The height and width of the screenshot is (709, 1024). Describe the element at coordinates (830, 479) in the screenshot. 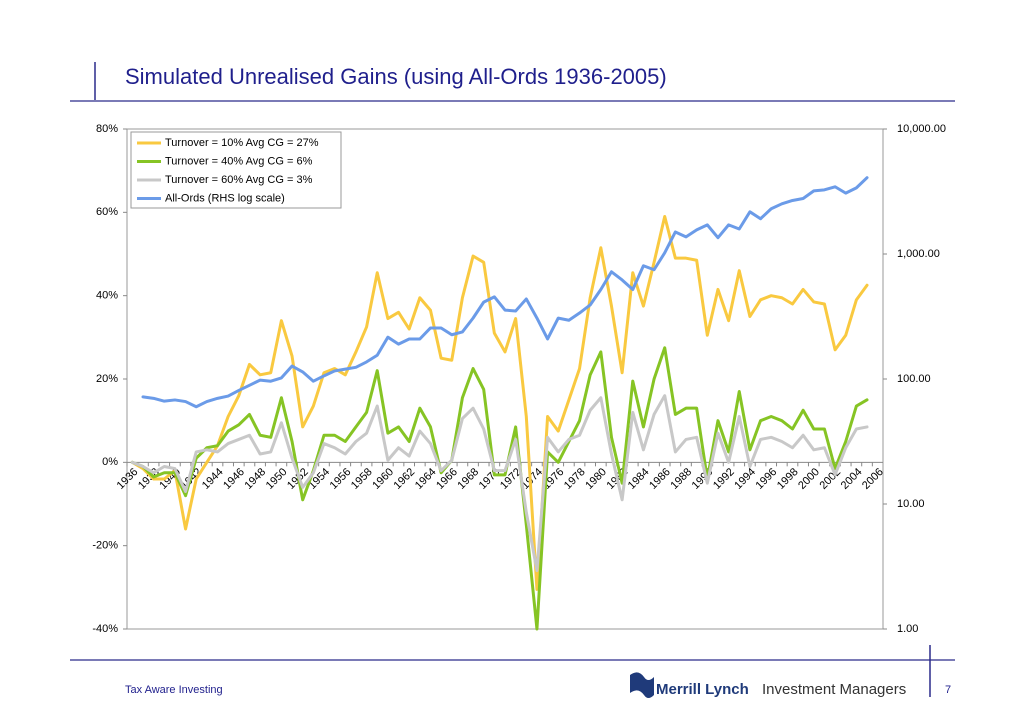

I see `x-tick-label: 2002` at that location.